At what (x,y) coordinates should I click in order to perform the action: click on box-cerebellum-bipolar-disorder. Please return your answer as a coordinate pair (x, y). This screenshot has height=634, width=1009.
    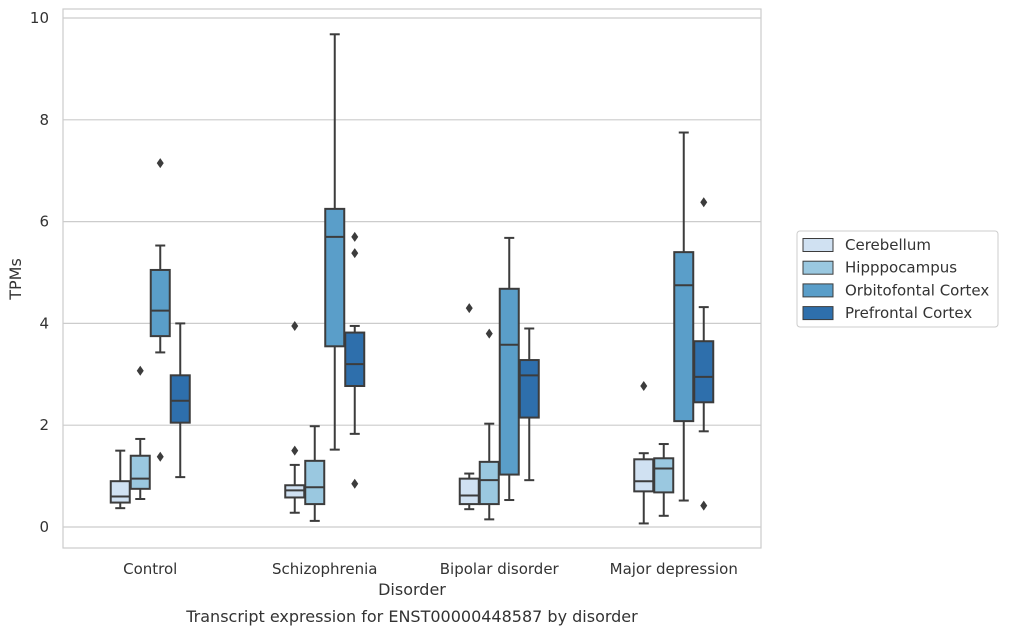
    Looking at the image, I should click on (469, 407).